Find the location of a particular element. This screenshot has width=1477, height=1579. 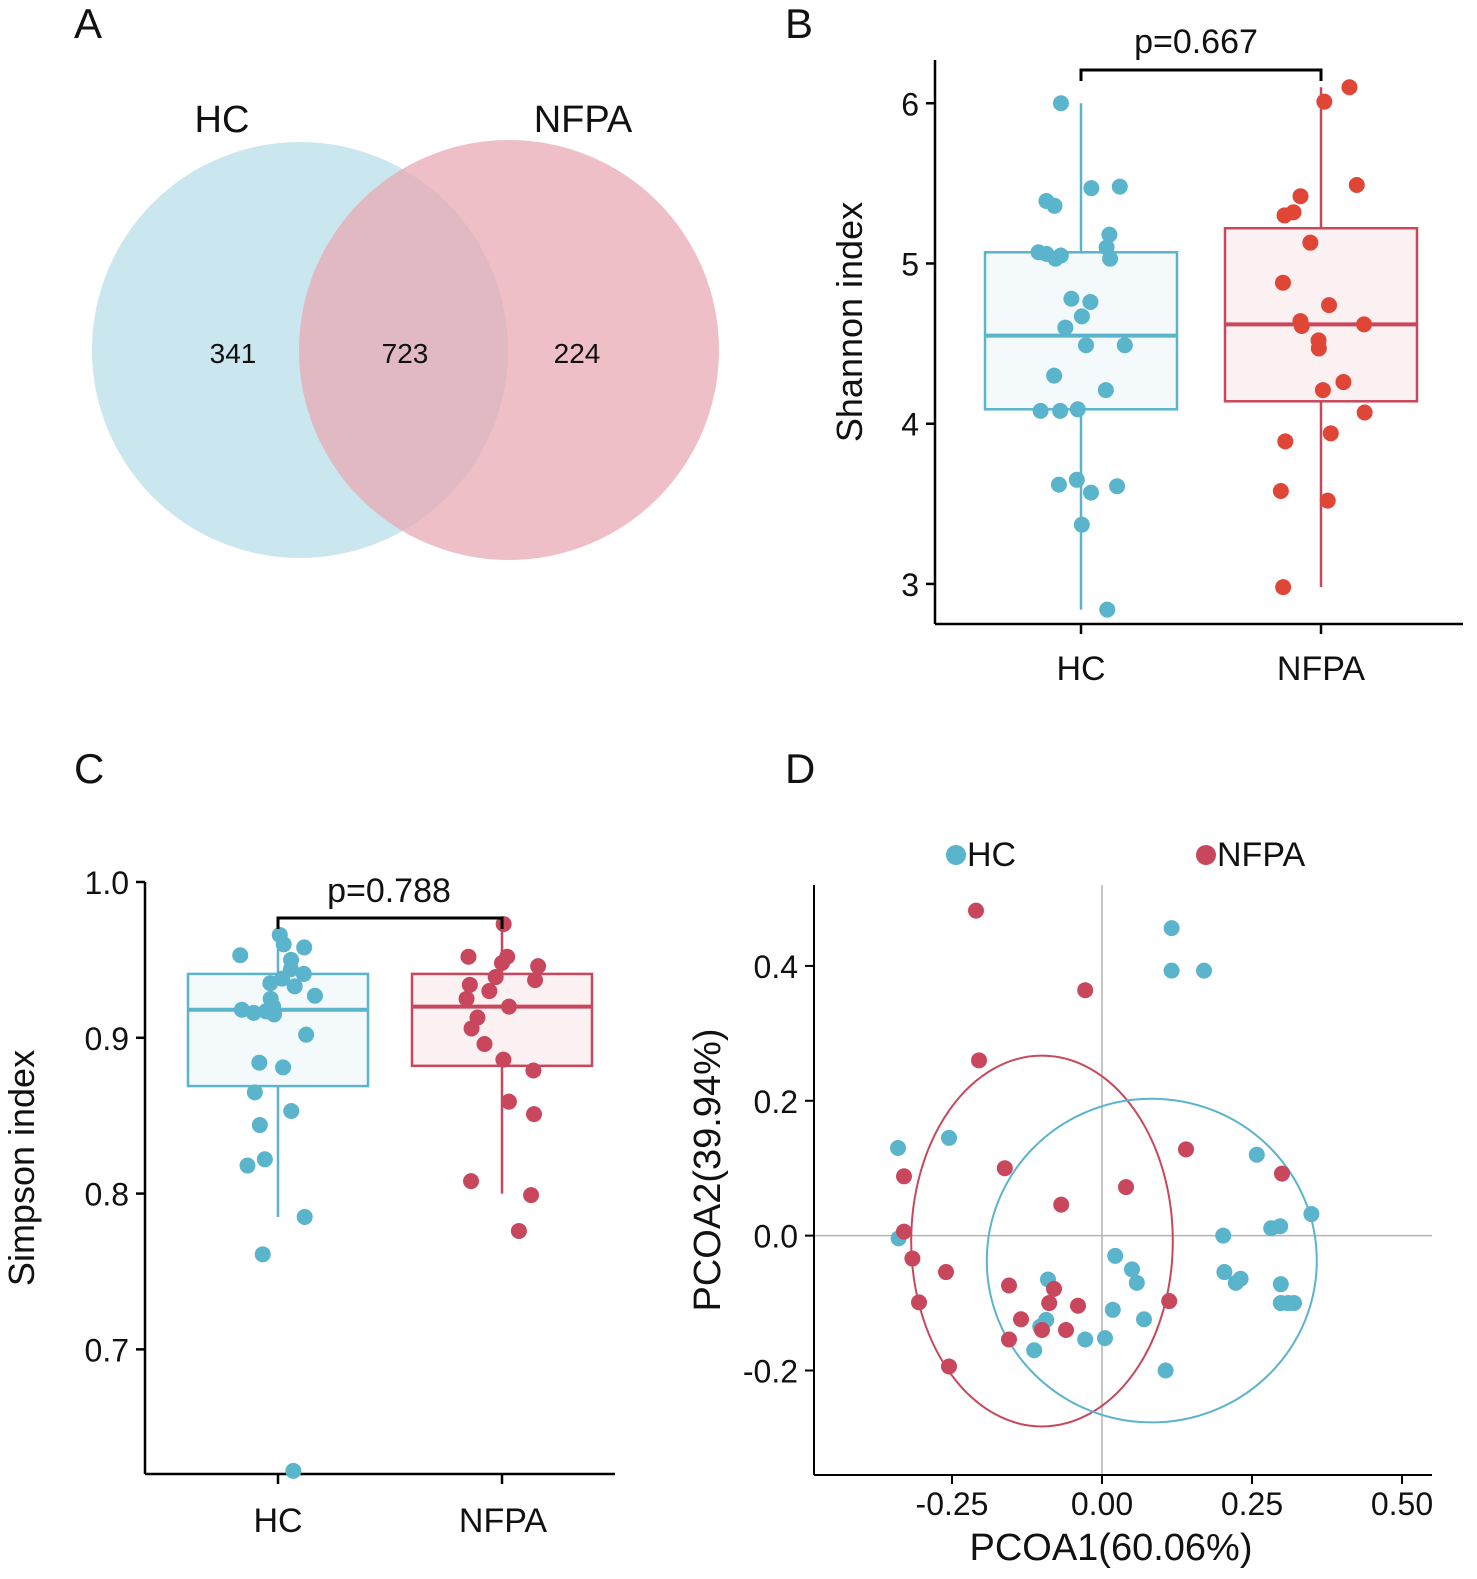

pcoa-ellipse-nfpa is located at coordinates (1042, 1241).